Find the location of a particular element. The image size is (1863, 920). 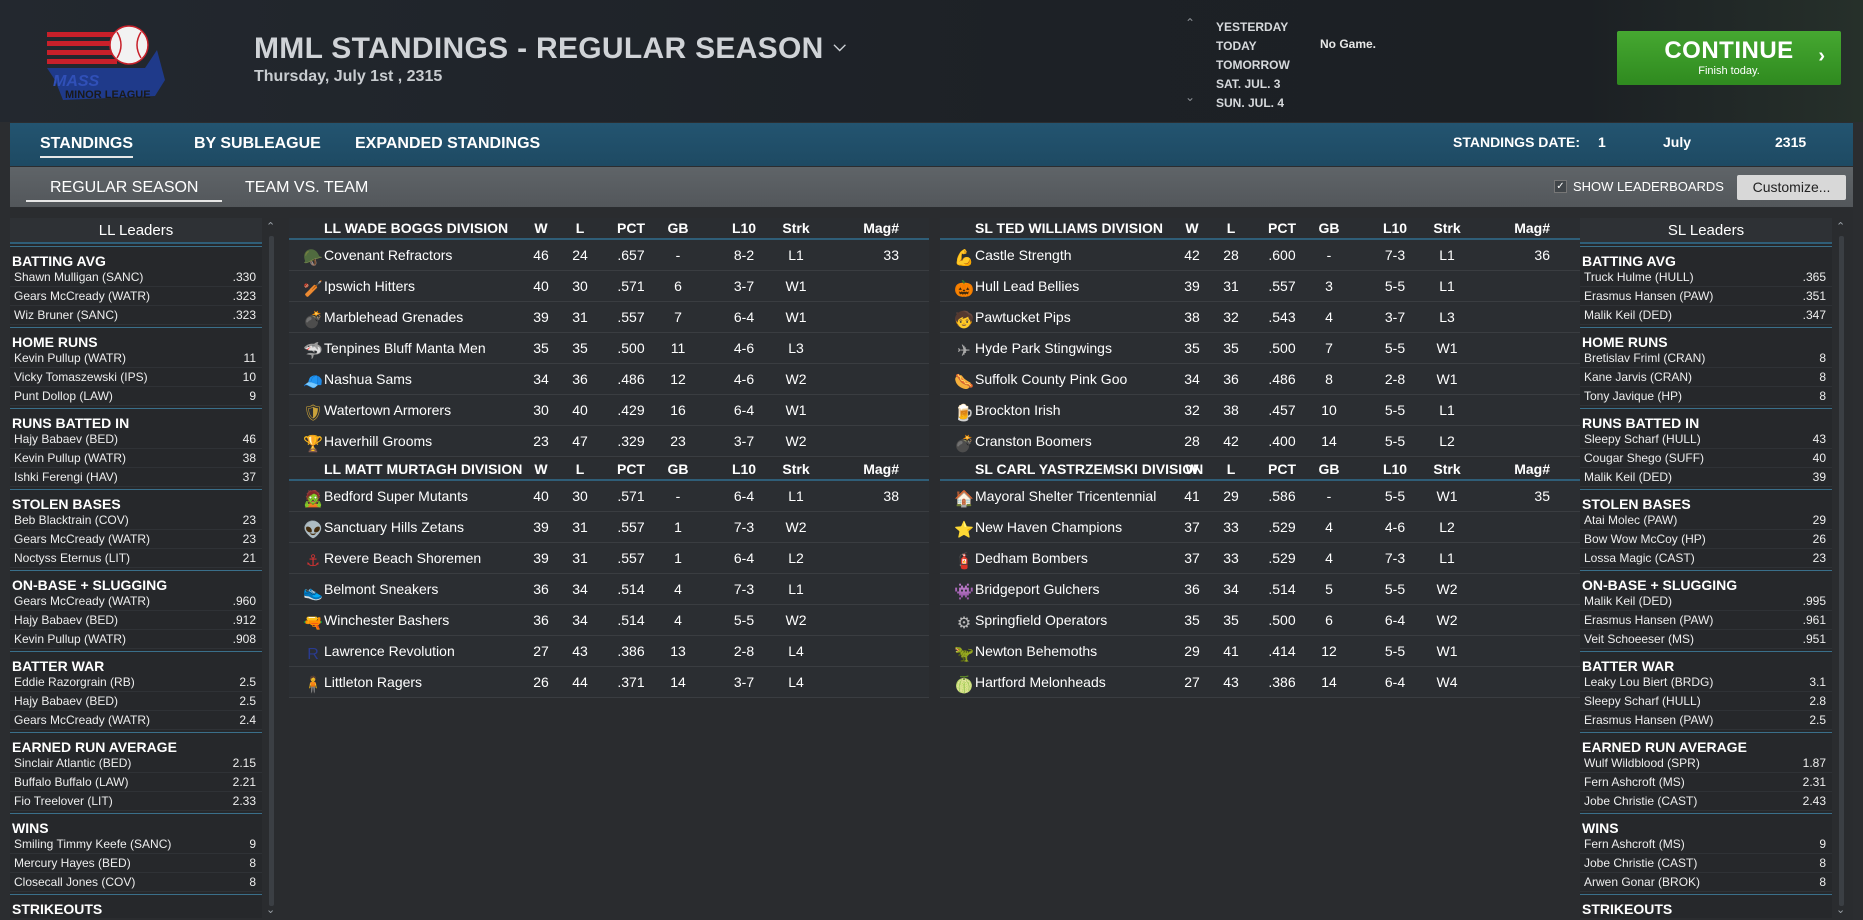

leader-row: Bretislav Friml (CRAN) 8 is located at coordinates (1706, 358).